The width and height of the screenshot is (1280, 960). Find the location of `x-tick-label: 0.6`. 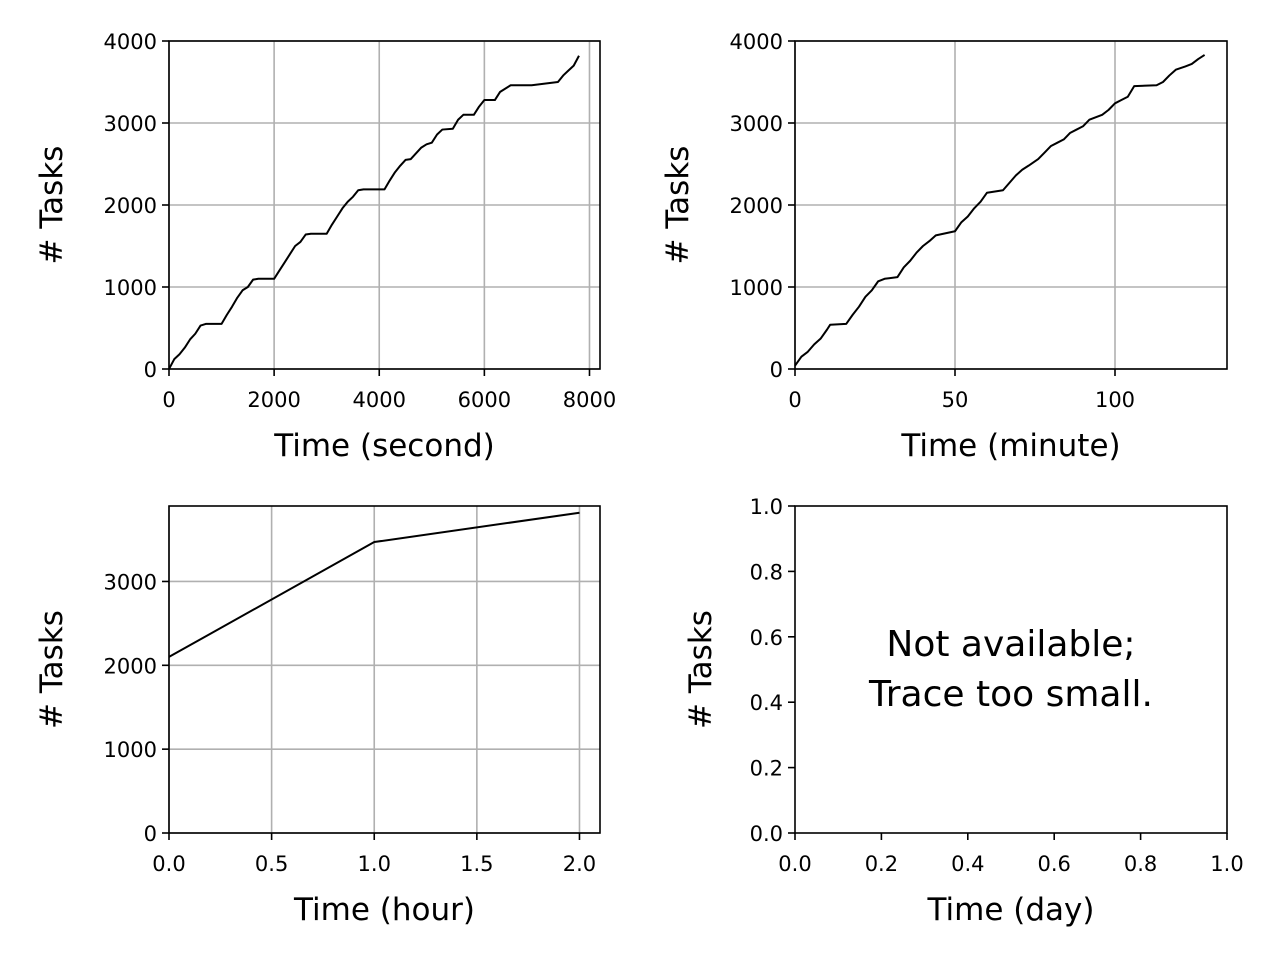

x-tick-label: 0.6 is located at coordinates (1053, 864).